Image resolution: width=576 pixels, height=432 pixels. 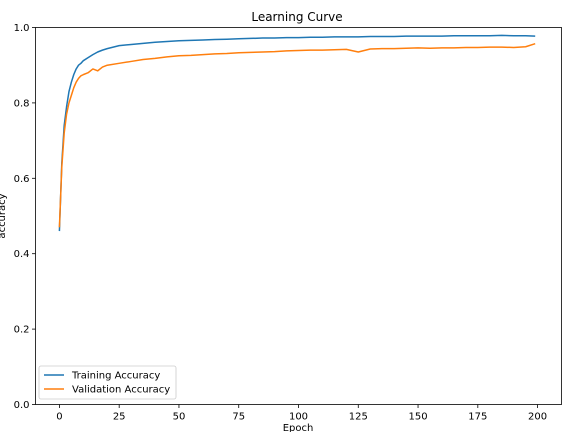 What do you see at coordinates (121, 390) in the screenshot?
I see `legend-label-validation: Validation Accuracy` at bounding box center [121, 390].